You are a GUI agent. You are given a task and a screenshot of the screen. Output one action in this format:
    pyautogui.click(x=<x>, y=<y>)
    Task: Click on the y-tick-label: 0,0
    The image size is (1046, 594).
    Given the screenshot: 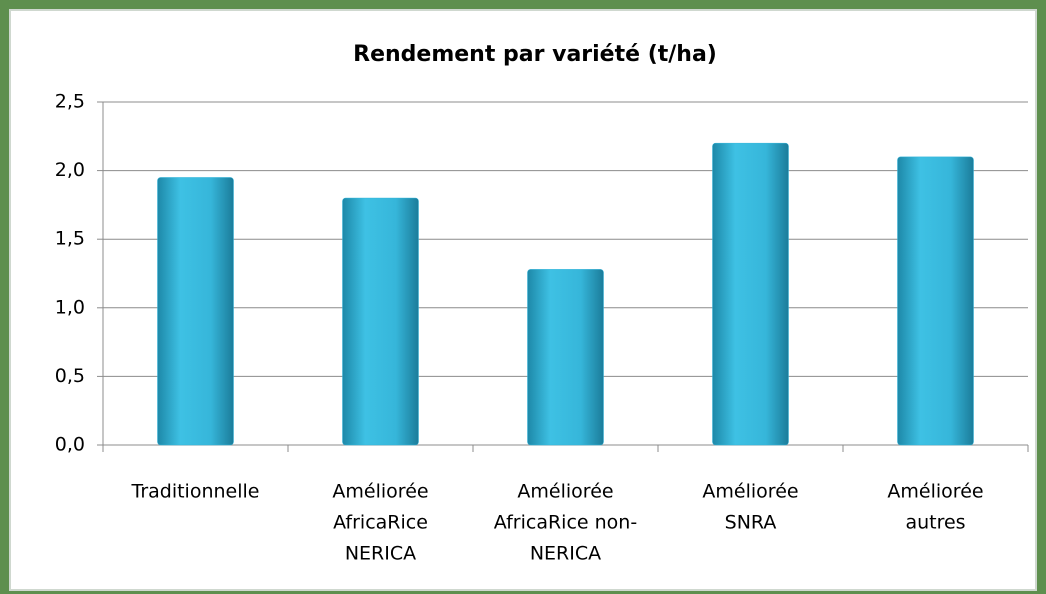 What is the action you would take?
    pyautogui.click(x=70, y=445)
    